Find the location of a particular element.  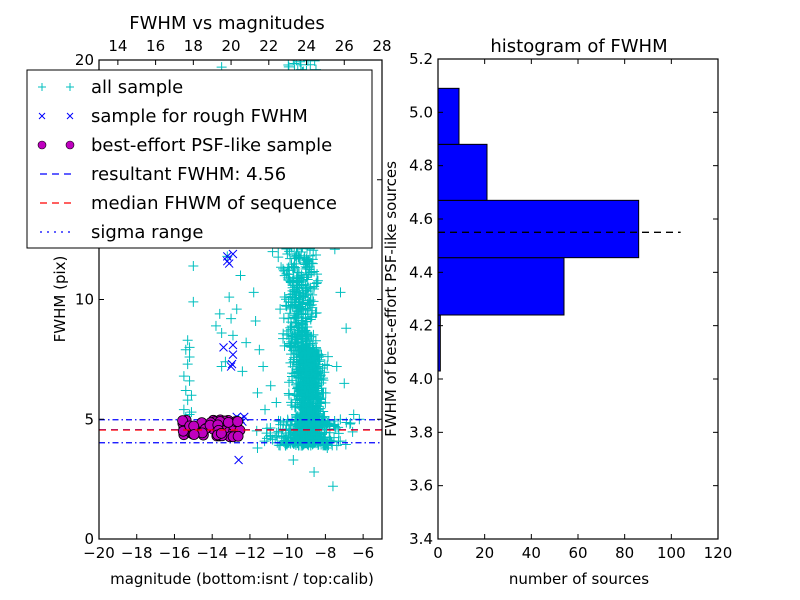

x-tick-label: −6 is located at coordinates (363, 553).